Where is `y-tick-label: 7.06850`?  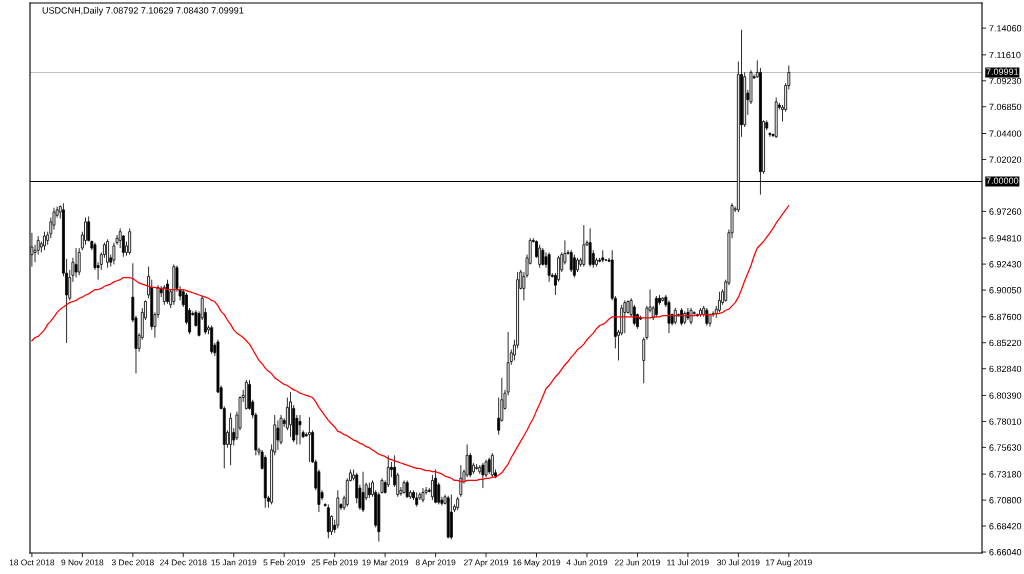
y-tick-label: 7.06850 is located at coordinates (1005, 107).